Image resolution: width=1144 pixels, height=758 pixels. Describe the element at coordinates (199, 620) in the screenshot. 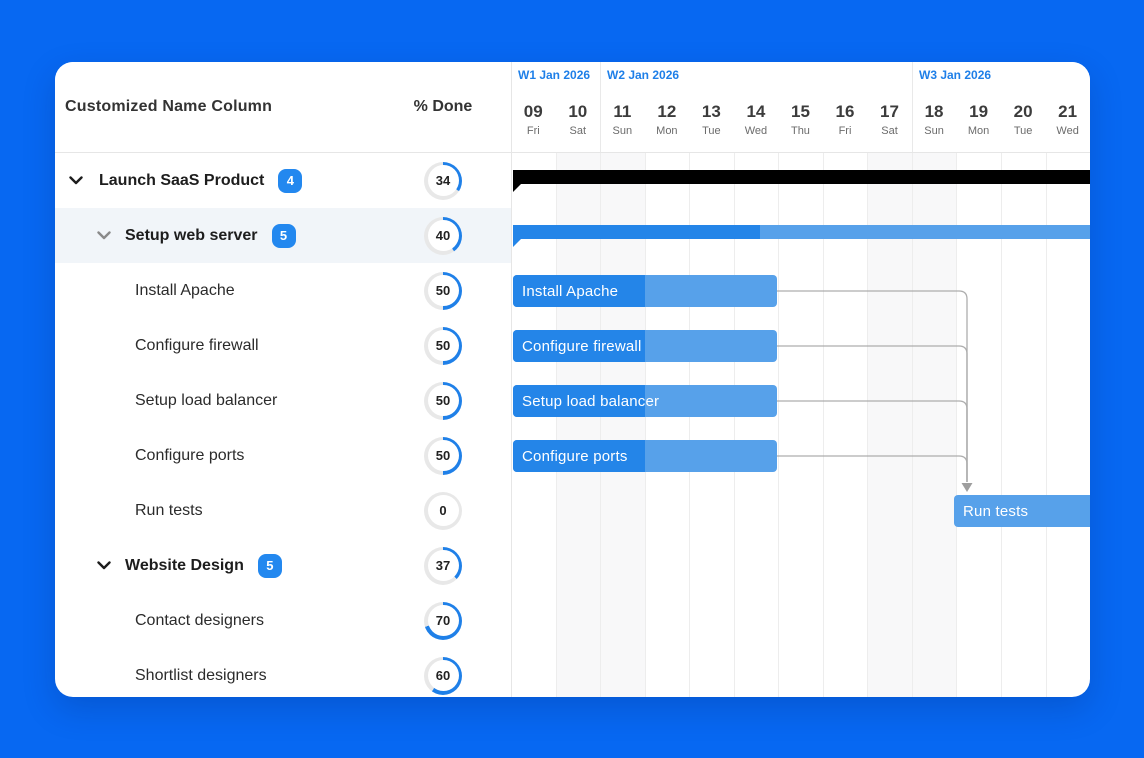

I see `task-name: Contact designers` at that location.